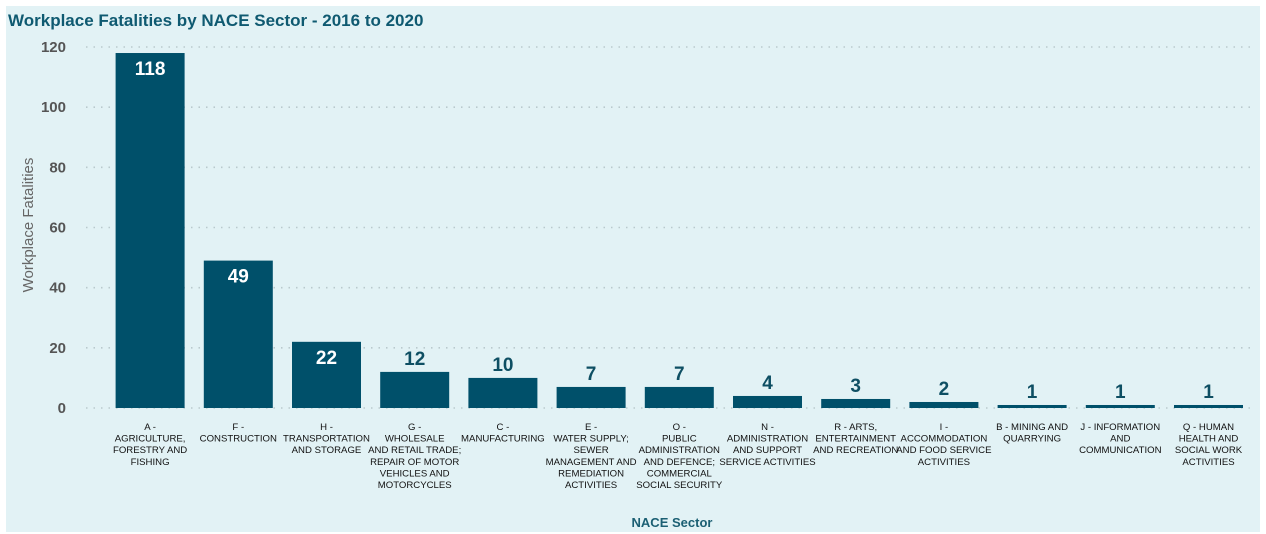 Image resolution: width=1266 pixels, height=534 pixels. I want to click on y-tick-label: 0, so click(62, 408).